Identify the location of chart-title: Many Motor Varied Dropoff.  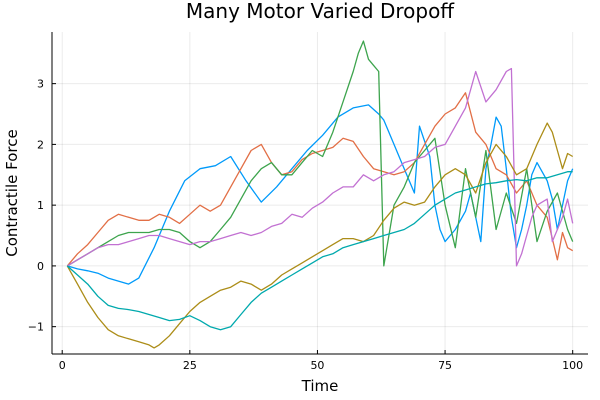
(320, 11).